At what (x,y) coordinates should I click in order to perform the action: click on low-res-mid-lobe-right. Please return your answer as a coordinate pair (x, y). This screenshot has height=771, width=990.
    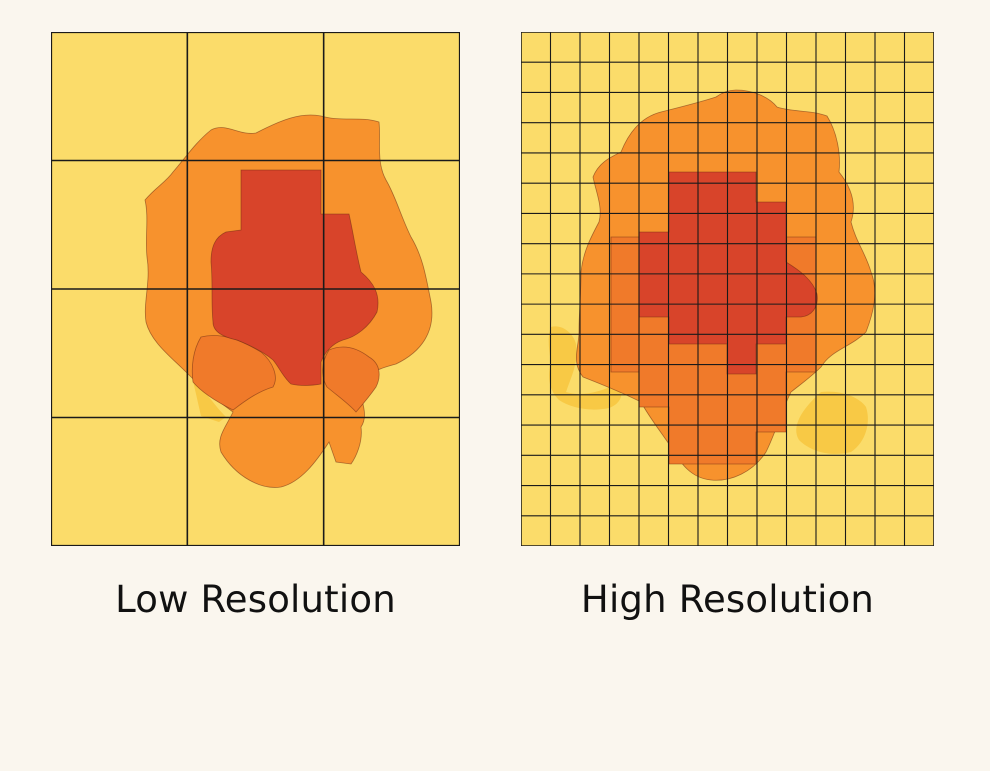
    Looking at the image, I should click on (351, 379).